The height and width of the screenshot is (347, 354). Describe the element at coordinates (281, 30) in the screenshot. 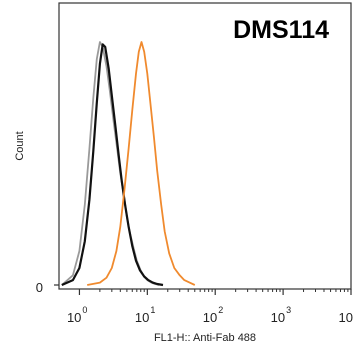

I see `chart-title: DMS114` at that location.